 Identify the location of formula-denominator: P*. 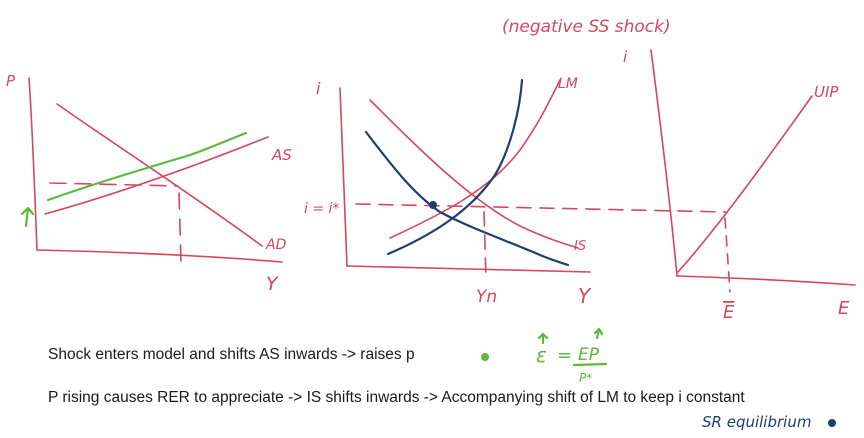
(585, 378).